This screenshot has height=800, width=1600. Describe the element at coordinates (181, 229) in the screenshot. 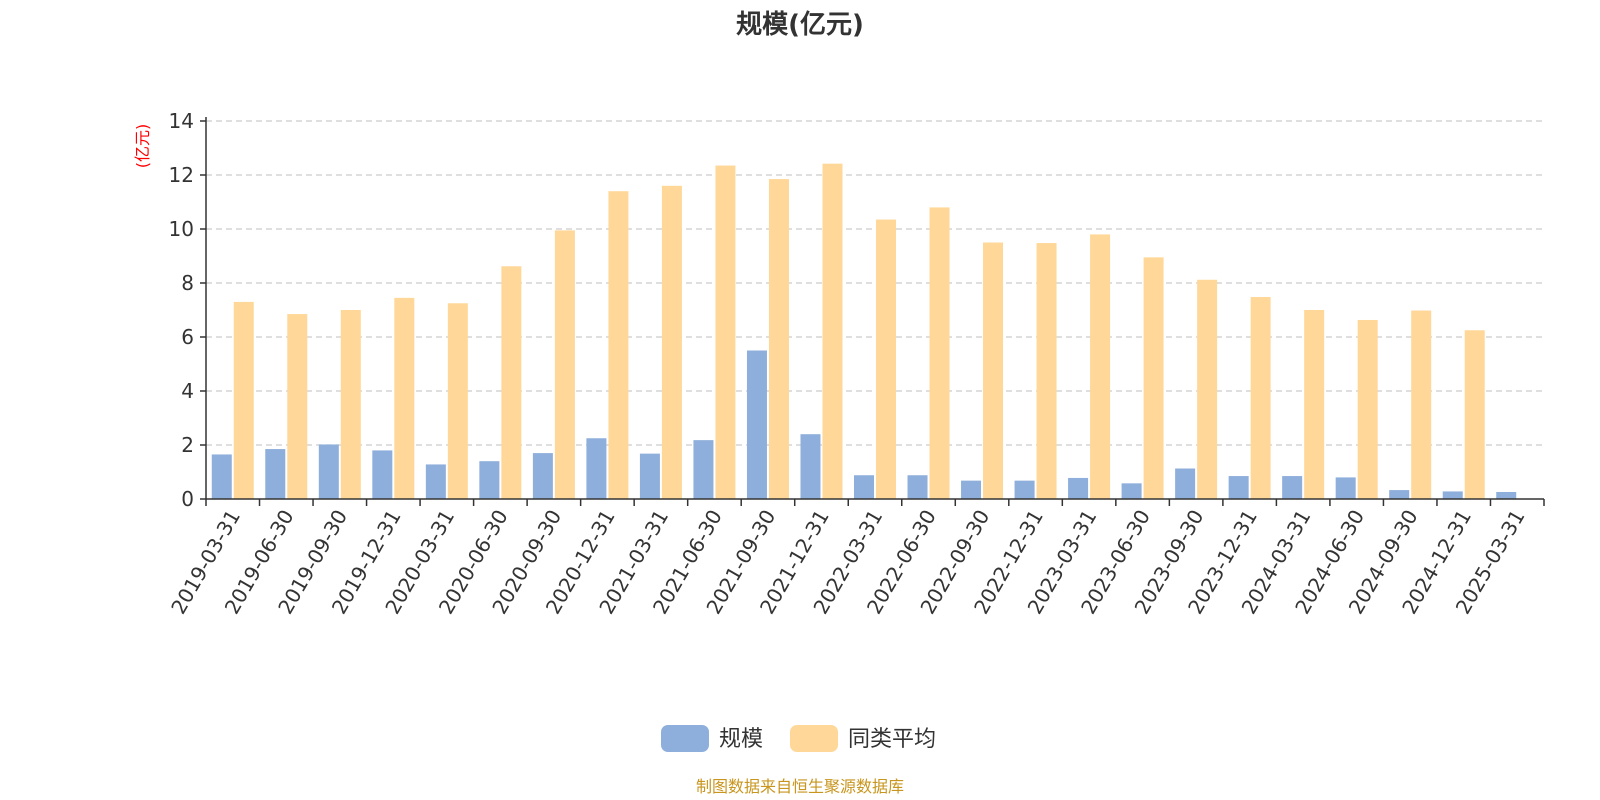

I see `y-tick-label: 10` at that location.